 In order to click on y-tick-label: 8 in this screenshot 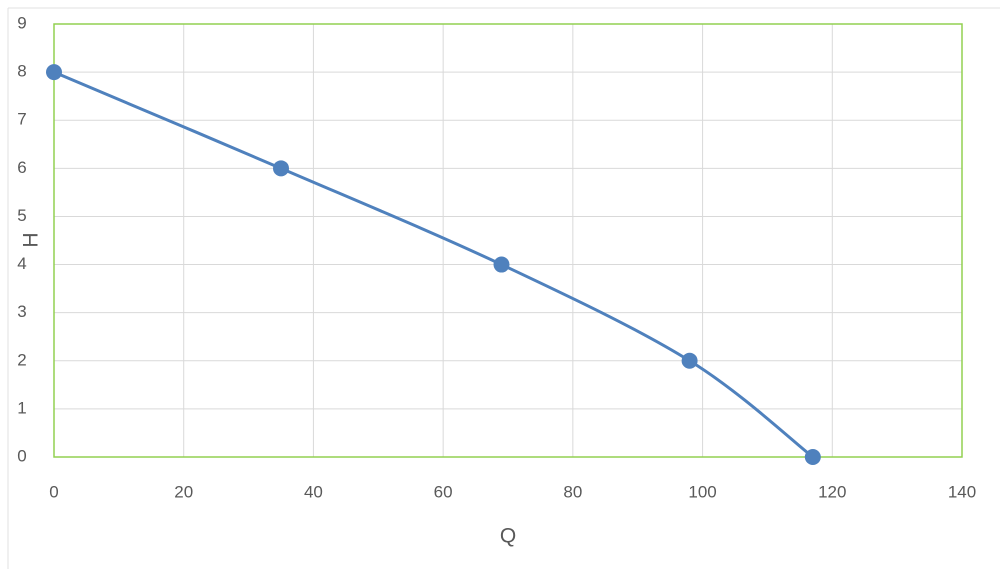, I will do `click(21, 71)`.